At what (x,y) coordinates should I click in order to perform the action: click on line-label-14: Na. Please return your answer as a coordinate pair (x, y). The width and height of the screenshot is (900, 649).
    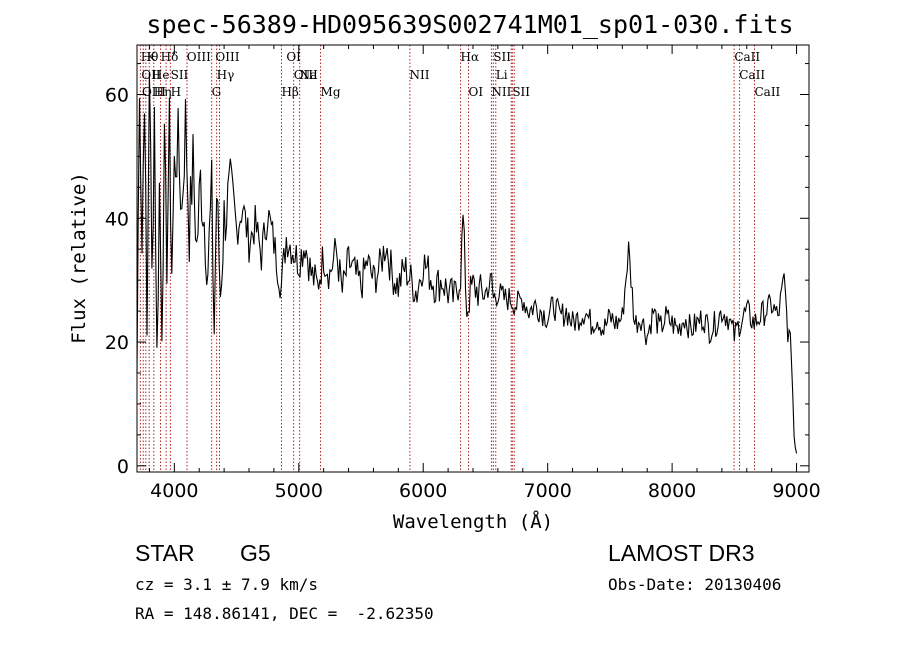
    Looking at the image, I should click on (309, 75).